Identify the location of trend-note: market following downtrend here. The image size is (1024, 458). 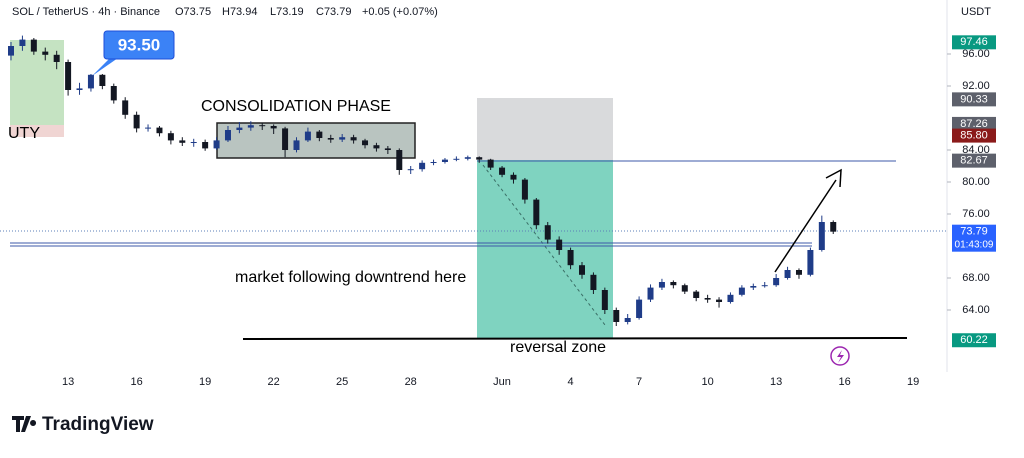
(350, 277).